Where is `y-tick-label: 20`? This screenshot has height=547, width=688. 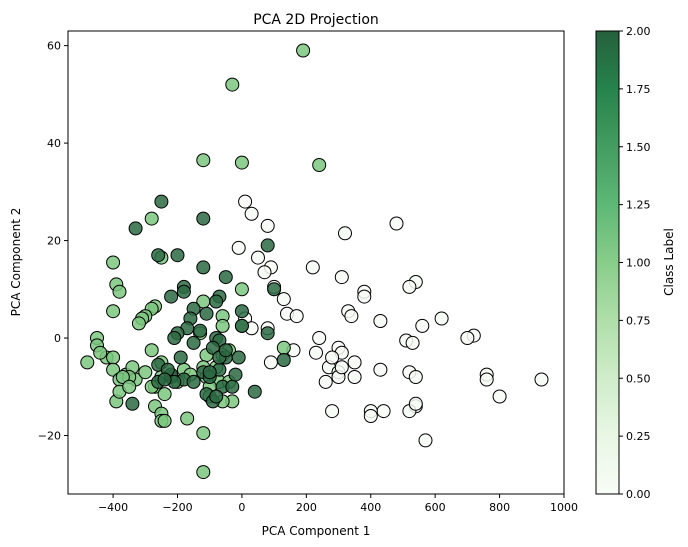 y-tick-label: 20 is located at coordinates (54, 241).